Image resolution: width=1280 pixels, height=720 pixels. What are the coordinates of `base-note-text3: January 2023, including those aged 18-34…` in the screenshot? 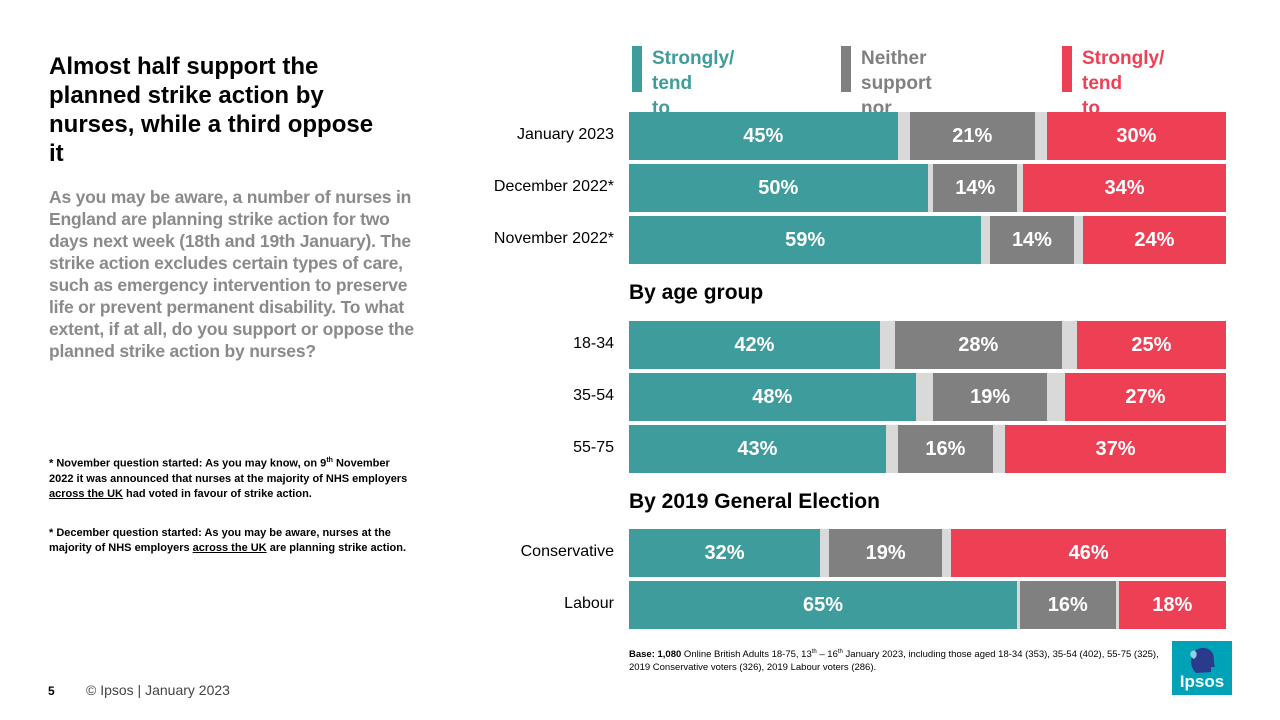 It's located at (894, 661).